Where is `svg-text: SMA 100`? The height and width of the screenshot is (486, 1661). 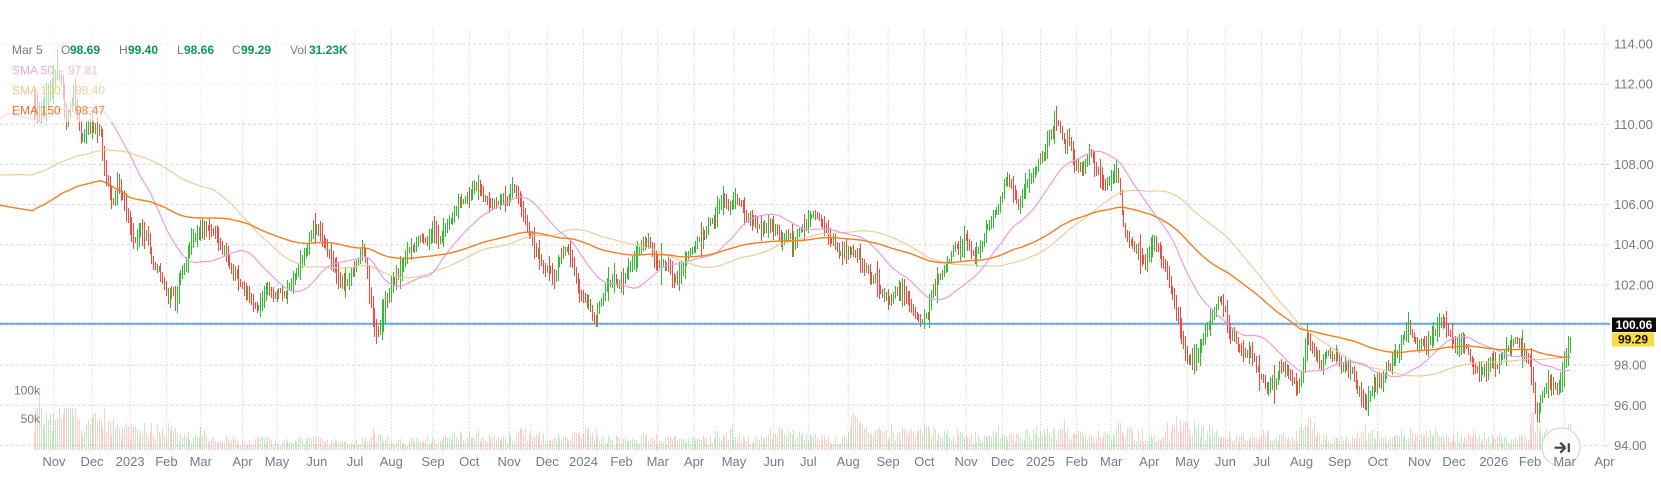
svg-text: SMA 100 is located at coordinates (36, 91).